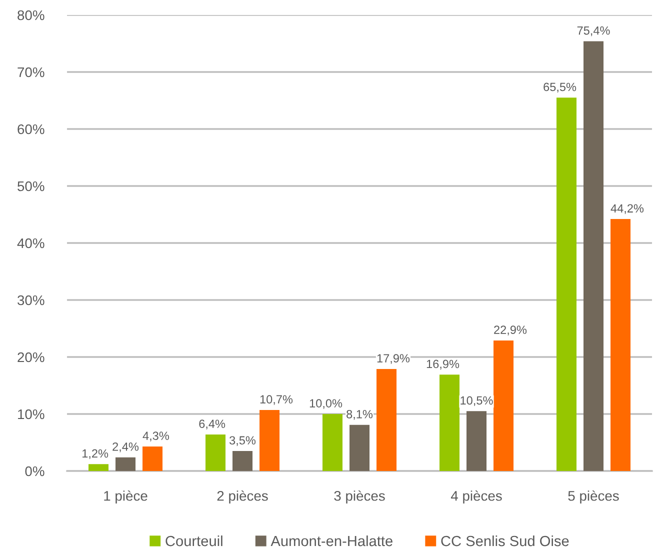 The image size is (668, 551). Describe the element at coordinates (194, 540) in the screenshot. I see `legend-label: Courteuil` at that location.